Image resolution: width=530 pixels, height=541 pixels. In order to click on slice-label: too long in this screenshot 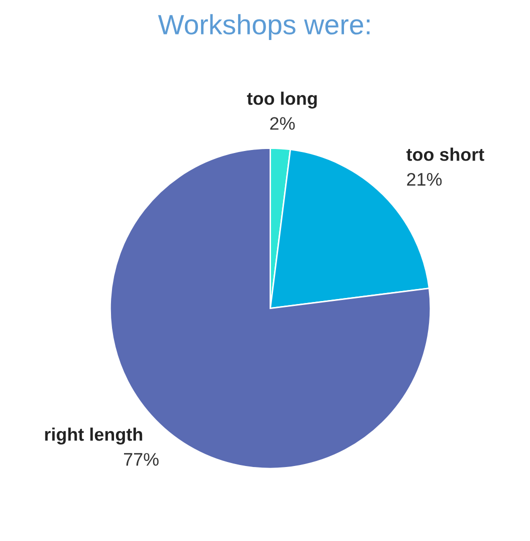, I will do `click(281, 100)`.